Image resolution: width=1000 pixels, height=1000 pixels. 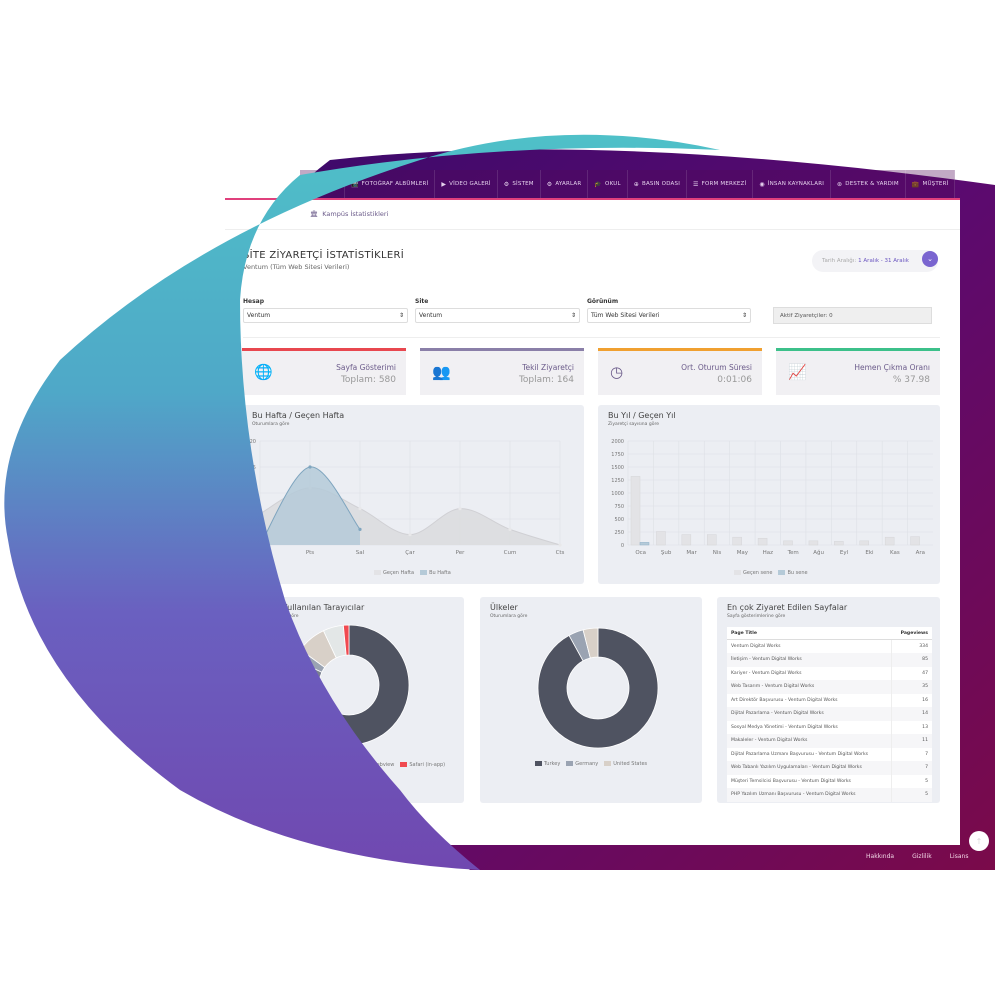 I want to click on nav-item: ▶ VİDEO GALERİ, so click(x=466, y=184).